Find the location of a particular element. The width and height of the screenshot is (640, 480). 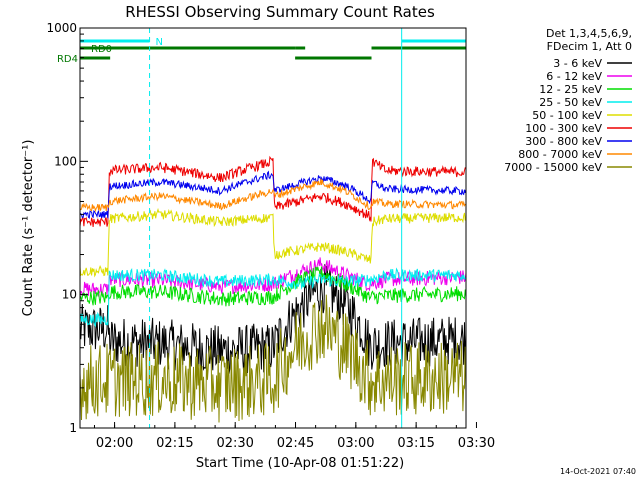

legend-header-line-2: FDecim 1, Att 0 is located at coordinates (589, 46).